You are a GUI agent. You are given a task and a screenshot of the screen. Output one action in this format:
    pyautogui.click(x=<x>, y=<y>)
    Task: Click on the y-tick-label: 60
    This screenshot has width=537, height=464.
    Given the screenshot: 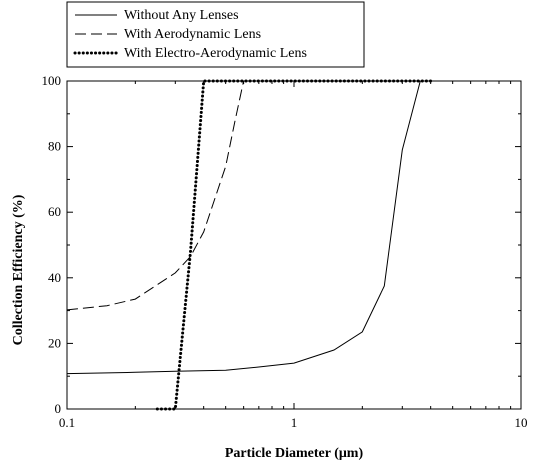 What is the action you would take?
    pyautogui.click(x=54, y=211)
    